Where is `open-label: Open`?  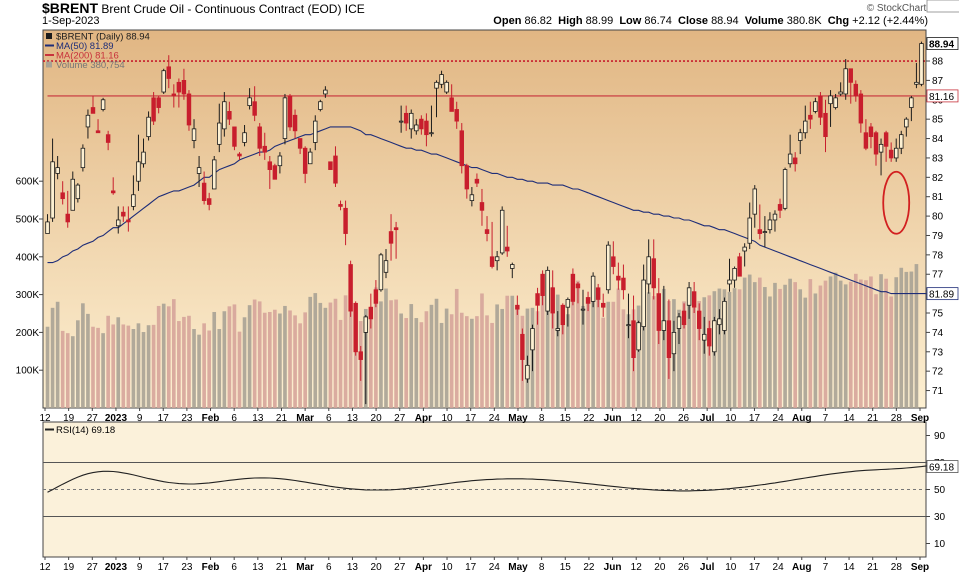
open-label: Open is located at coordinates (507, 21).